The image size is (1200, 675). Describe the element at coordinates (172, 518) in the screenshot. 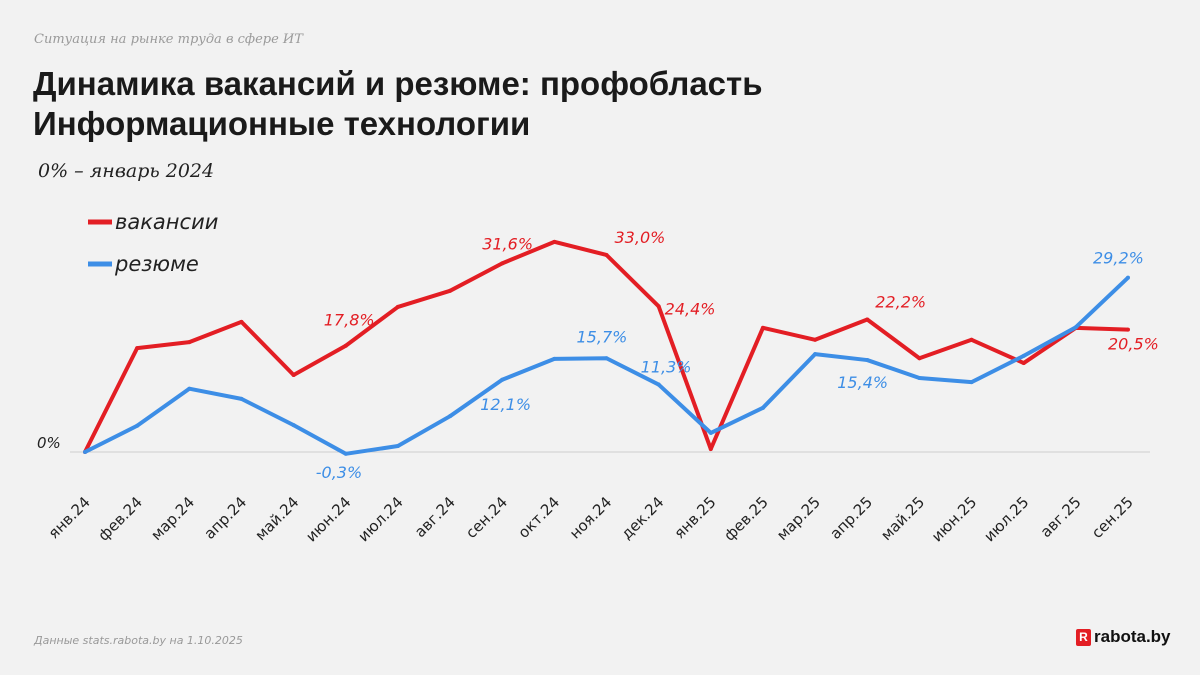

I see `x-tick-label: мар.24` at that location.